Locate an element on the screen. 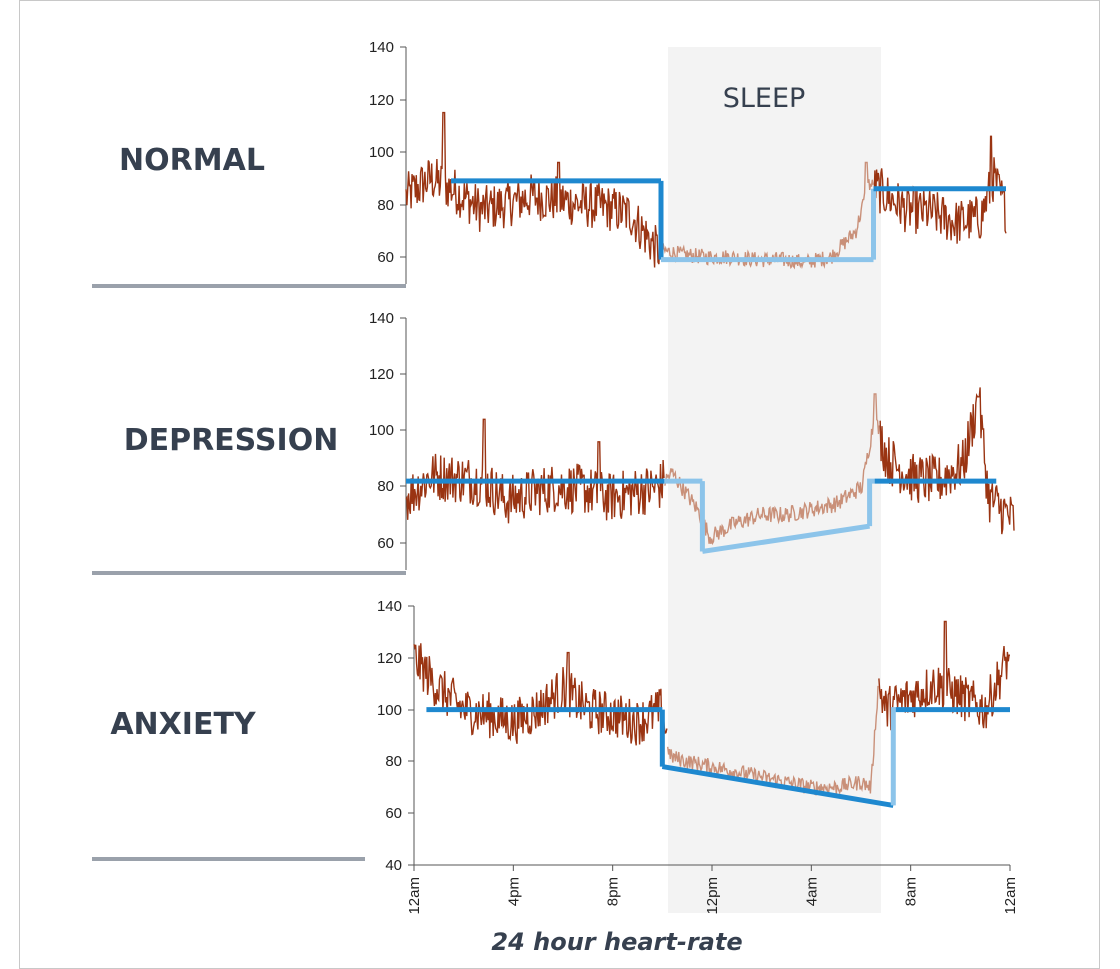  y-tick-label: 40 is located at coordinates (393, 865).